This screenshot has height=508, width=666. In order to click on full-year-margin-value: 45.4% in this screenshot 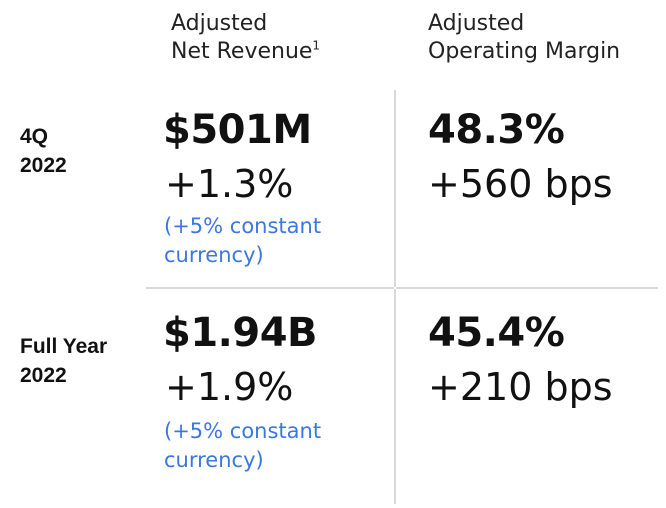, I will do `click(496, 333)`.